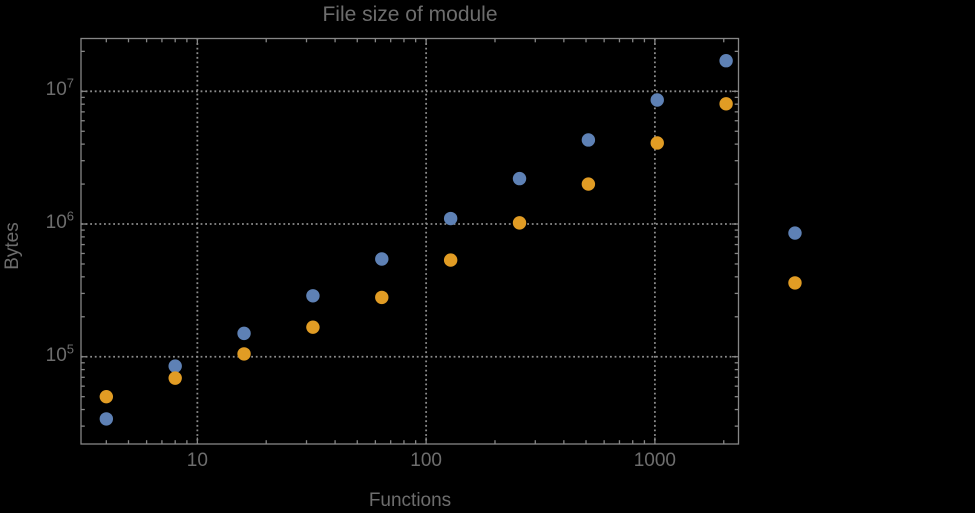  What do you see at coordinates (197, 460) in the screenshot?
I see `x-tick-label: 10` at bounding box center [197, 460].